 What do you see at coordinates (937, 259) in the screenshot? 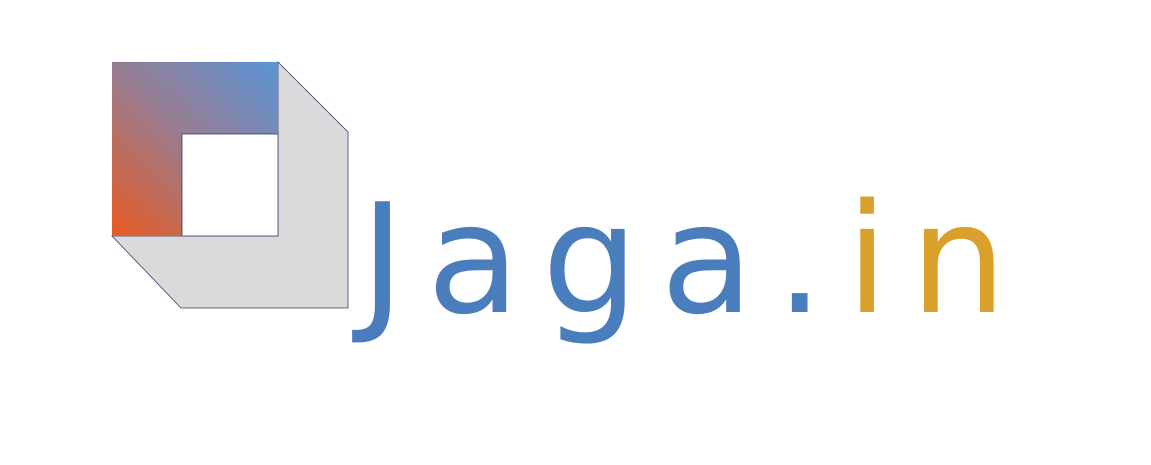
I see `wordmark-tld: in` at bounding box center [937, 259].